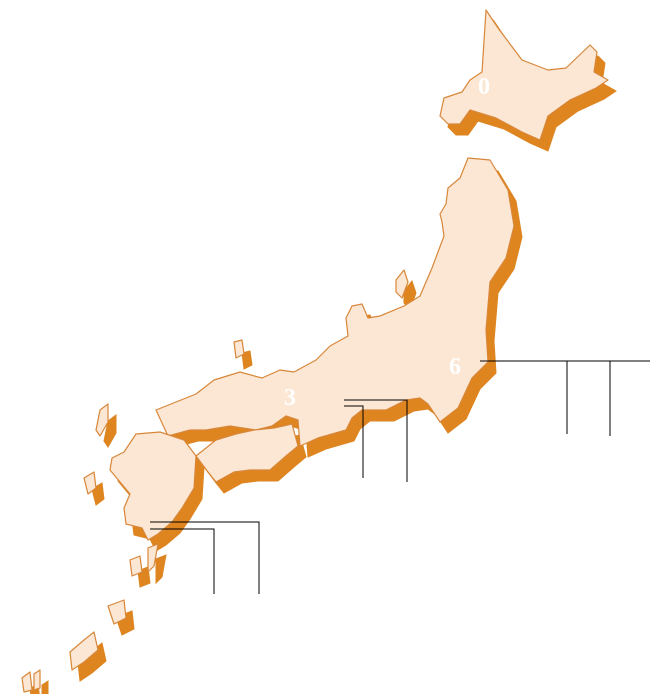 This screenshot has width=650, height=694. What do you see at coordinates (117, 612) in the screenshot?
I see `amami-oshima` at bounding box center [117, 612].